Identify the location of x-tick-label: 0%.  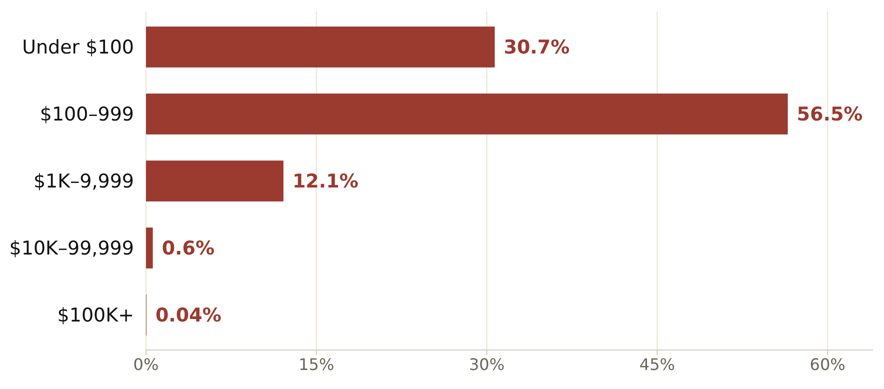
(146, 364).